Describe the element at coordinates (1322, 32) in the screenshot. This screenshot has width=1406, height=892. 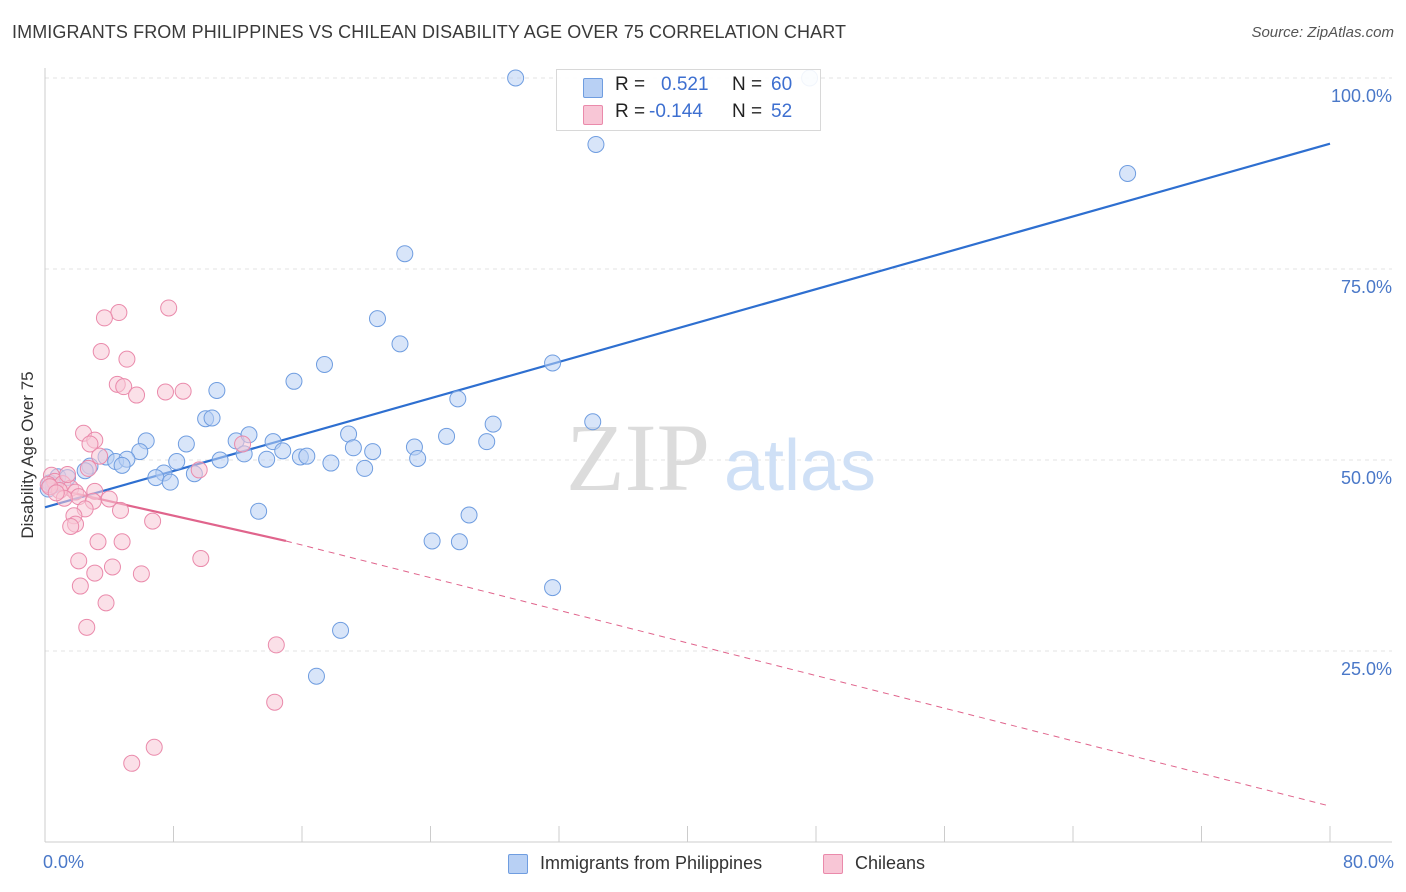
I see `source-credit: Source: ZipAtlas.com` at that location.